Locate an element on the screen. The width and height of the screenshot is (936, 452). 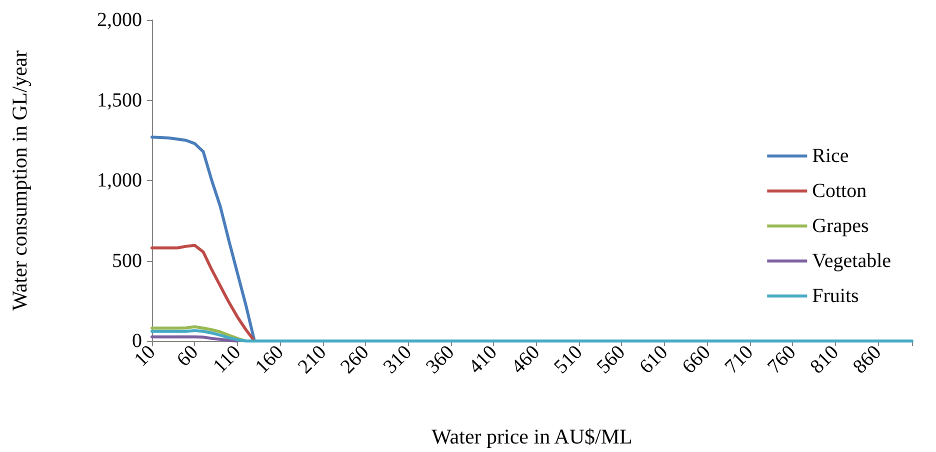
legend-label: Grapes is located at coordinates (841, 226).